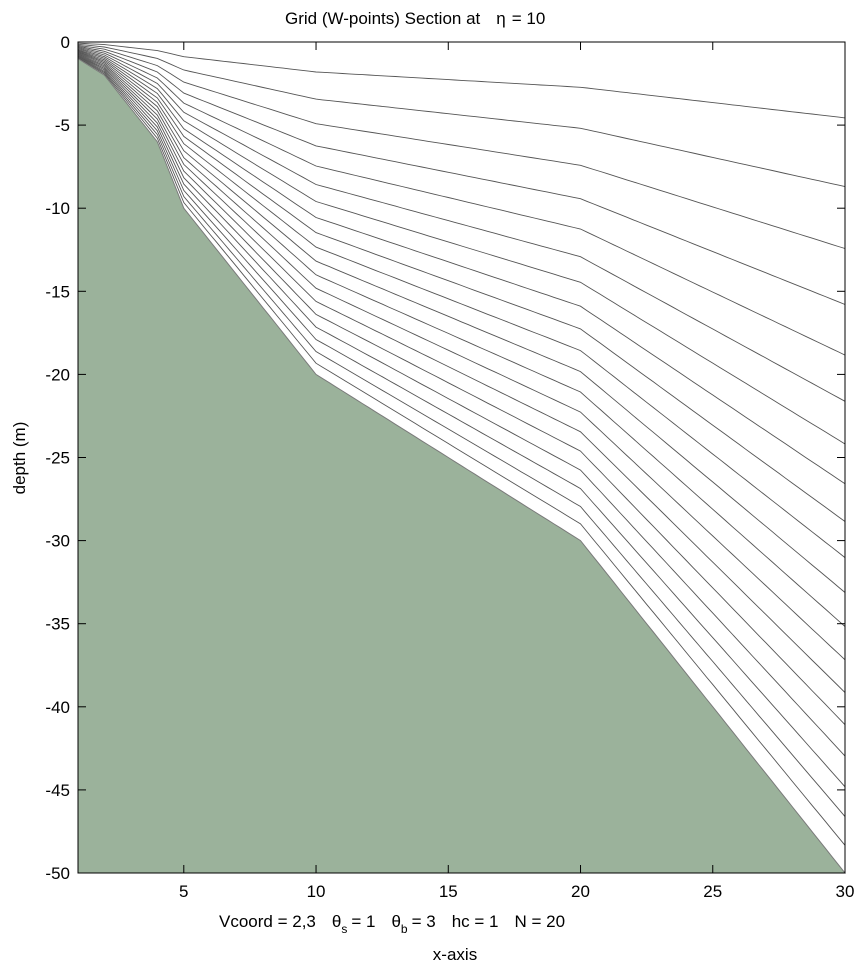  What do you see at coordinates (57, 458) in the screenshot?
I see `y-tick-label: -25` at bounding box center [57, 458].